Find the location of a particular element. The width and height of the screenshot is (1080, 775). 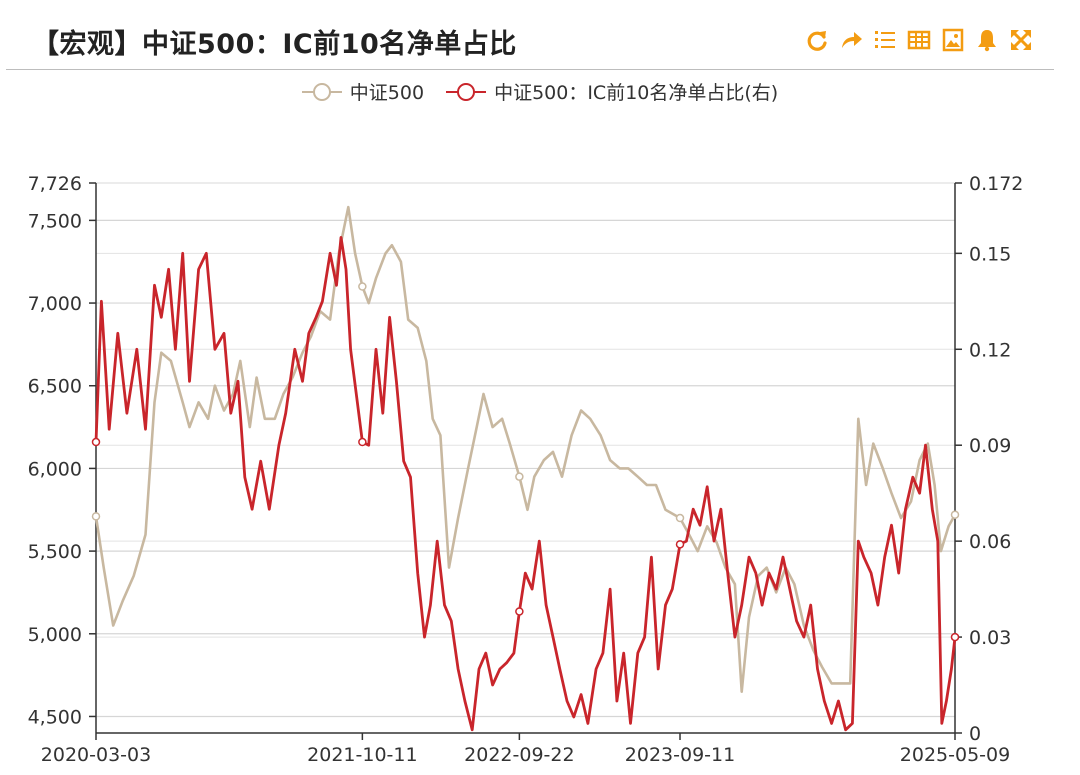

refresh-icon is located at coordinates (817, 41).